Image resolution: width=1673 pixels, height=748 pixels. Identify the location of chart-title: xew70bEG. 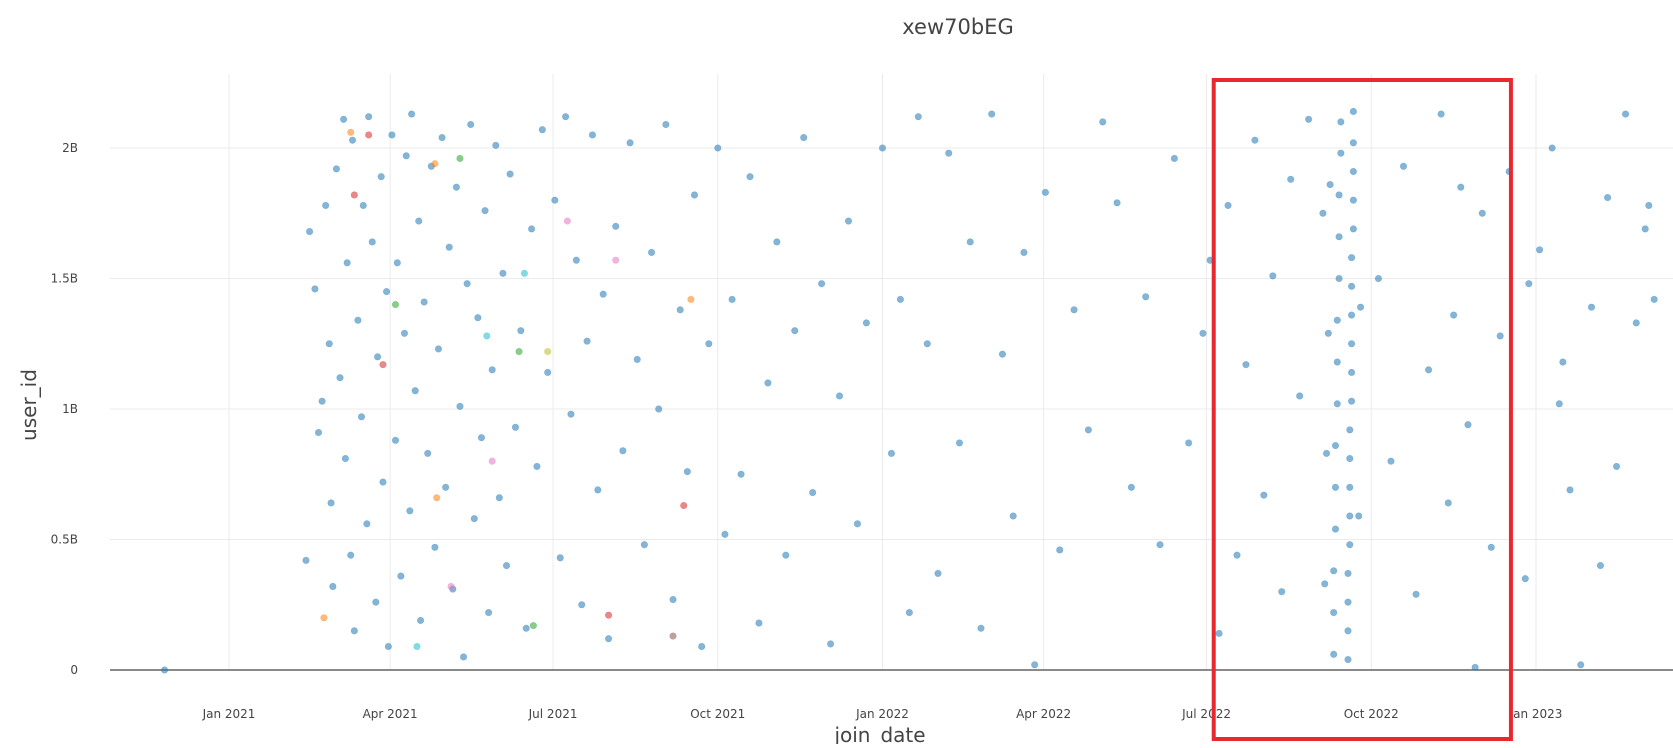
(957, 27).